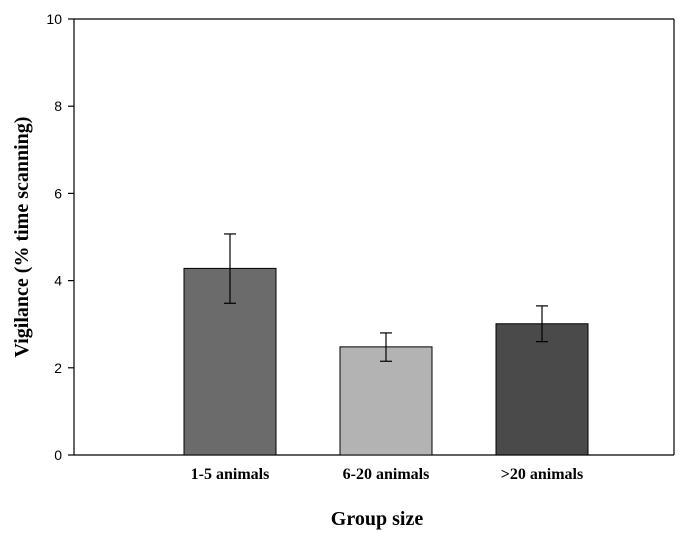 The height and width of the screenshot is (533, 689). What do you see at coordinates (386, 297) in the screenshot?
I see `error-bars` at bounding box center [386, 297].